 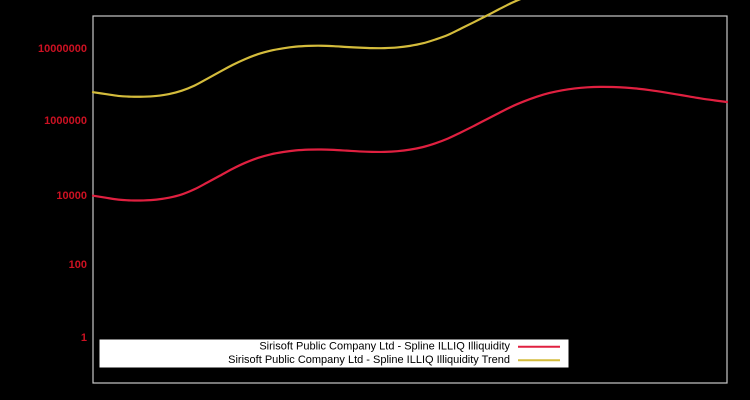 I want to click on legend-background, so click(x=334, y=353).